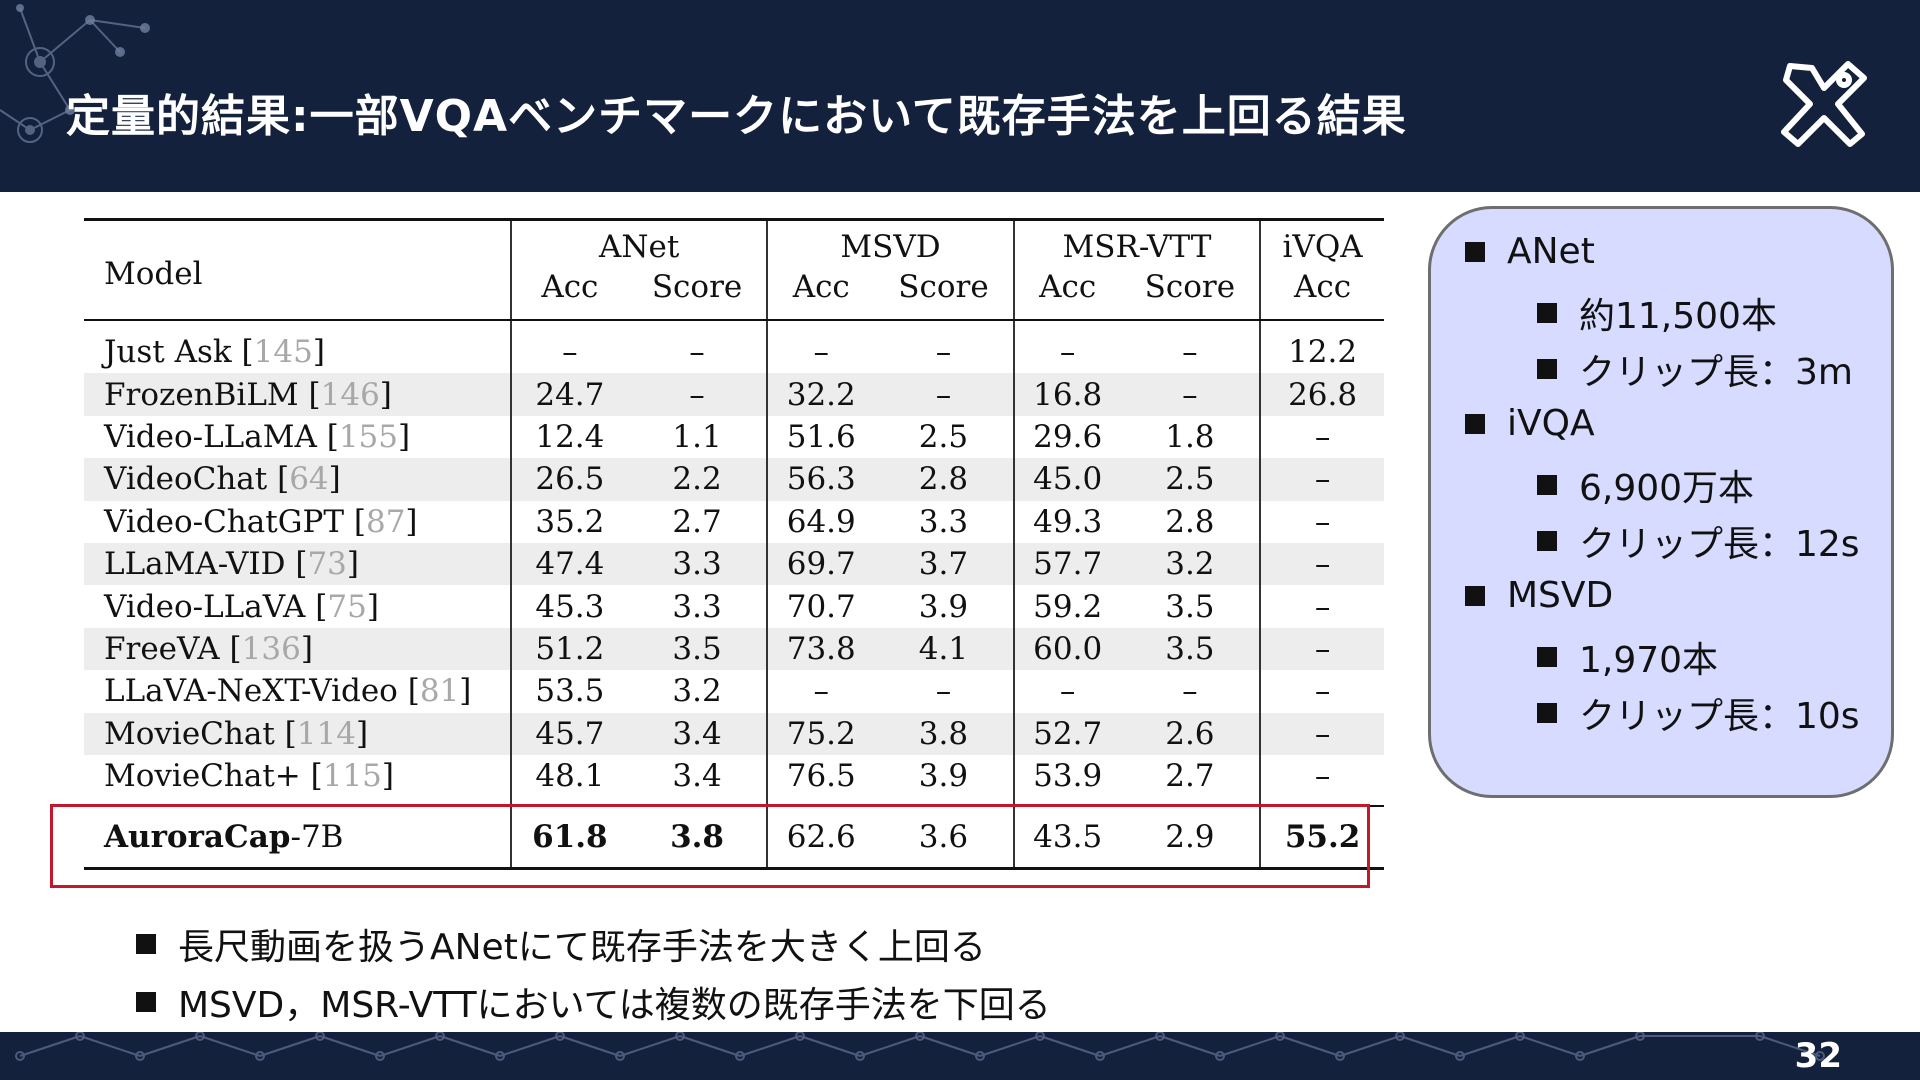  I want to click on page-number: 32, so click(1818, 1056).